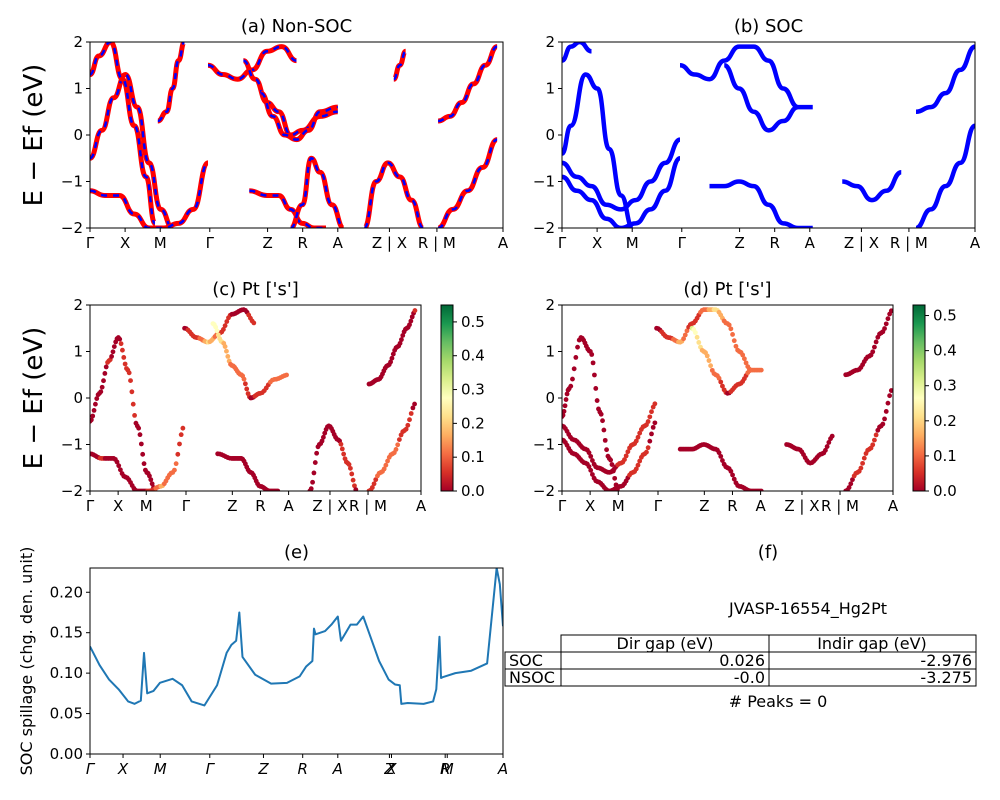  What do you see at coordinates (66, 633) in the screenshot?
I see `y-tick-label: 0.15` at bounding box center [66, 633].